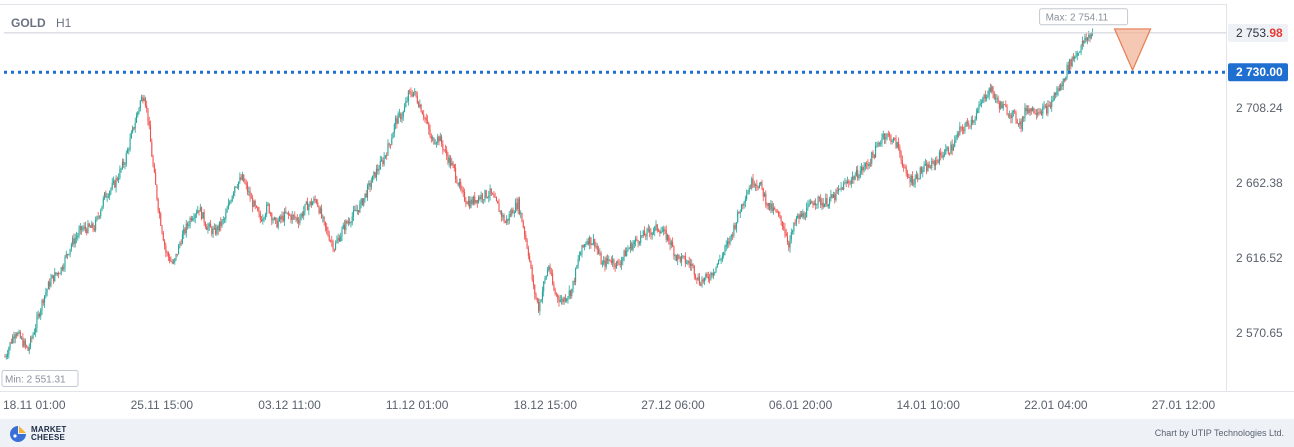  Describe the element at coordinates (49, 429) in the screenshot. I see `brand-line-1: MARKET` at that location.